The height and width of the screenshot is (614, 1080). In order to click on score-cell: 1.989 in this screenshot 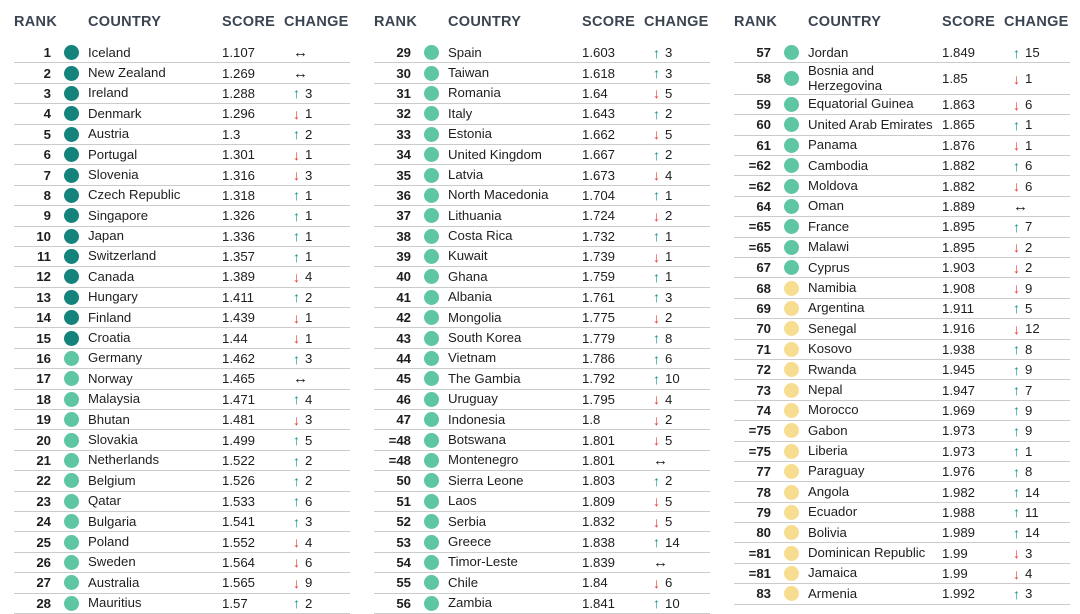, I will do `click(959, 533)`.